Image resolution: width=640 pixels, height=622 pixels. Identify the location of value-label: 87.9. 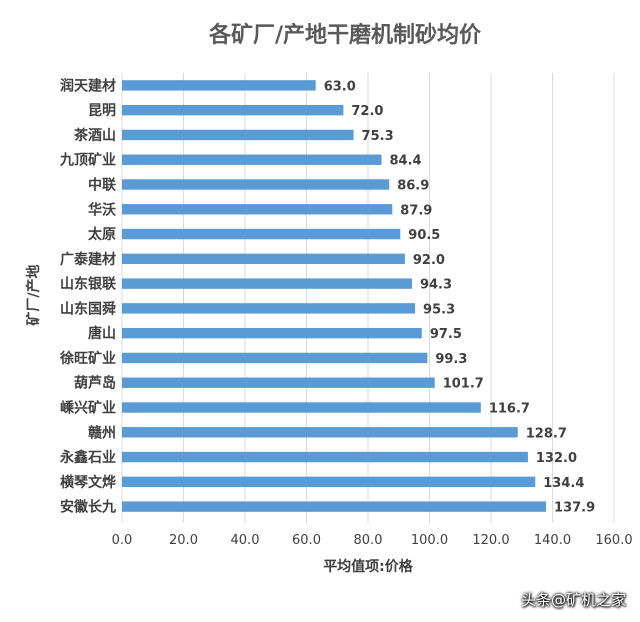
(416, 210).